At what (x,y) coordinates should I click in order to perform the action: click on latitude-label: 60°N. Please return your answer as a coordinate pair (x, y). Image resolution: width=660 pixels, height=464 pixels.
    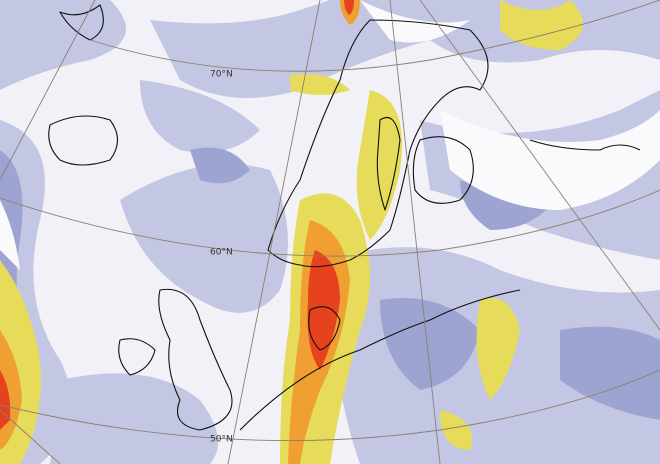
    Looking at the image, I should click on (221, 253).